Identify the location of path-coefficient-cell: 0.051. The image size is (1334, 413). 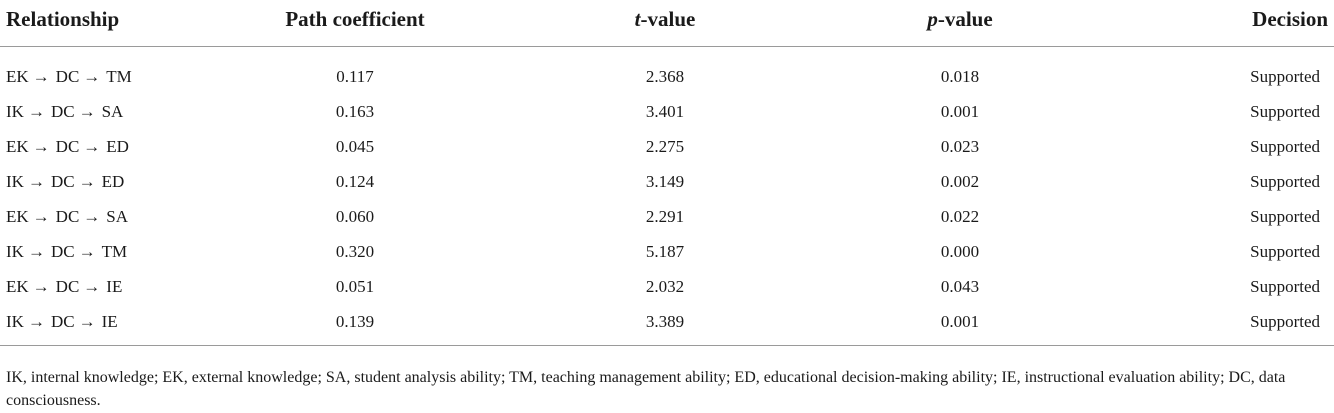
(355, 286).